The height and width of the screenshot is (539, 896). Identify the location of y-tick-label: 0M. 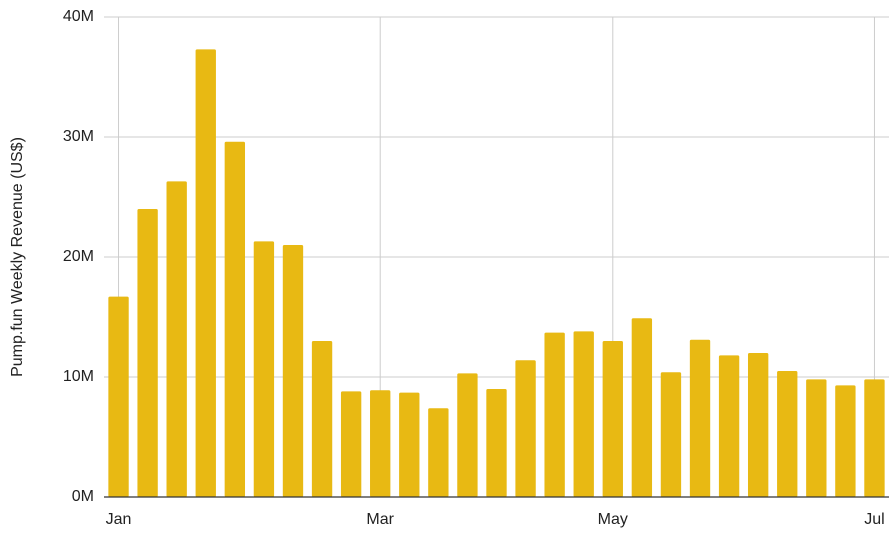
(83, 496).